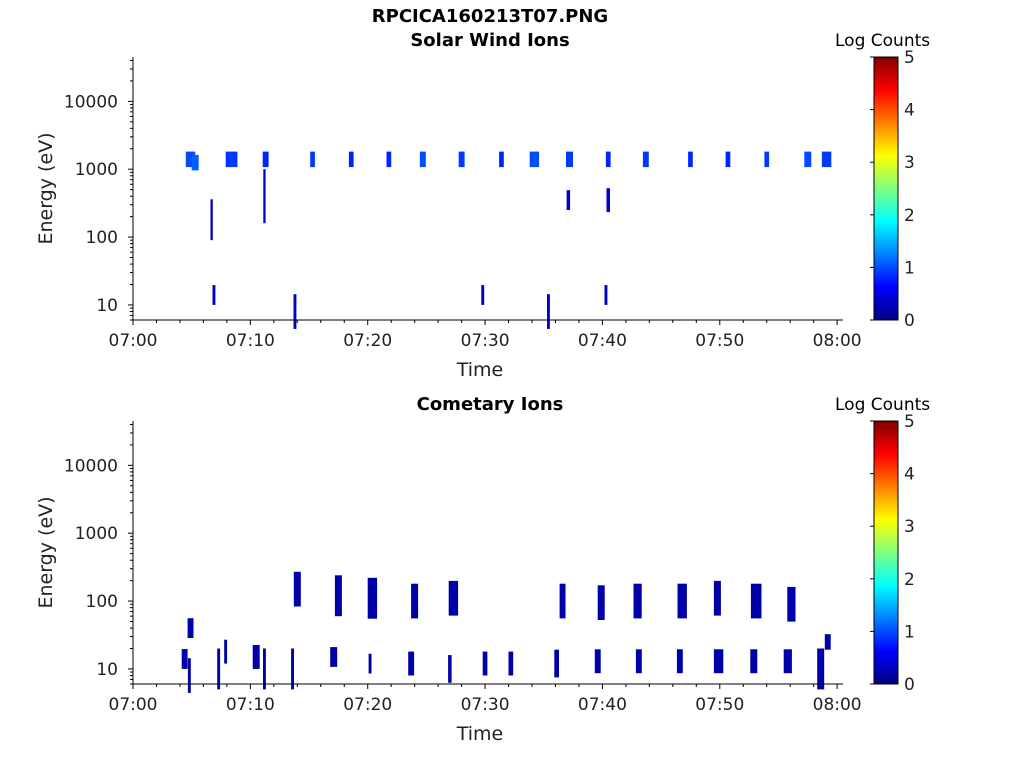  I want to click on y-tick-label: 100, so click(102, 602).